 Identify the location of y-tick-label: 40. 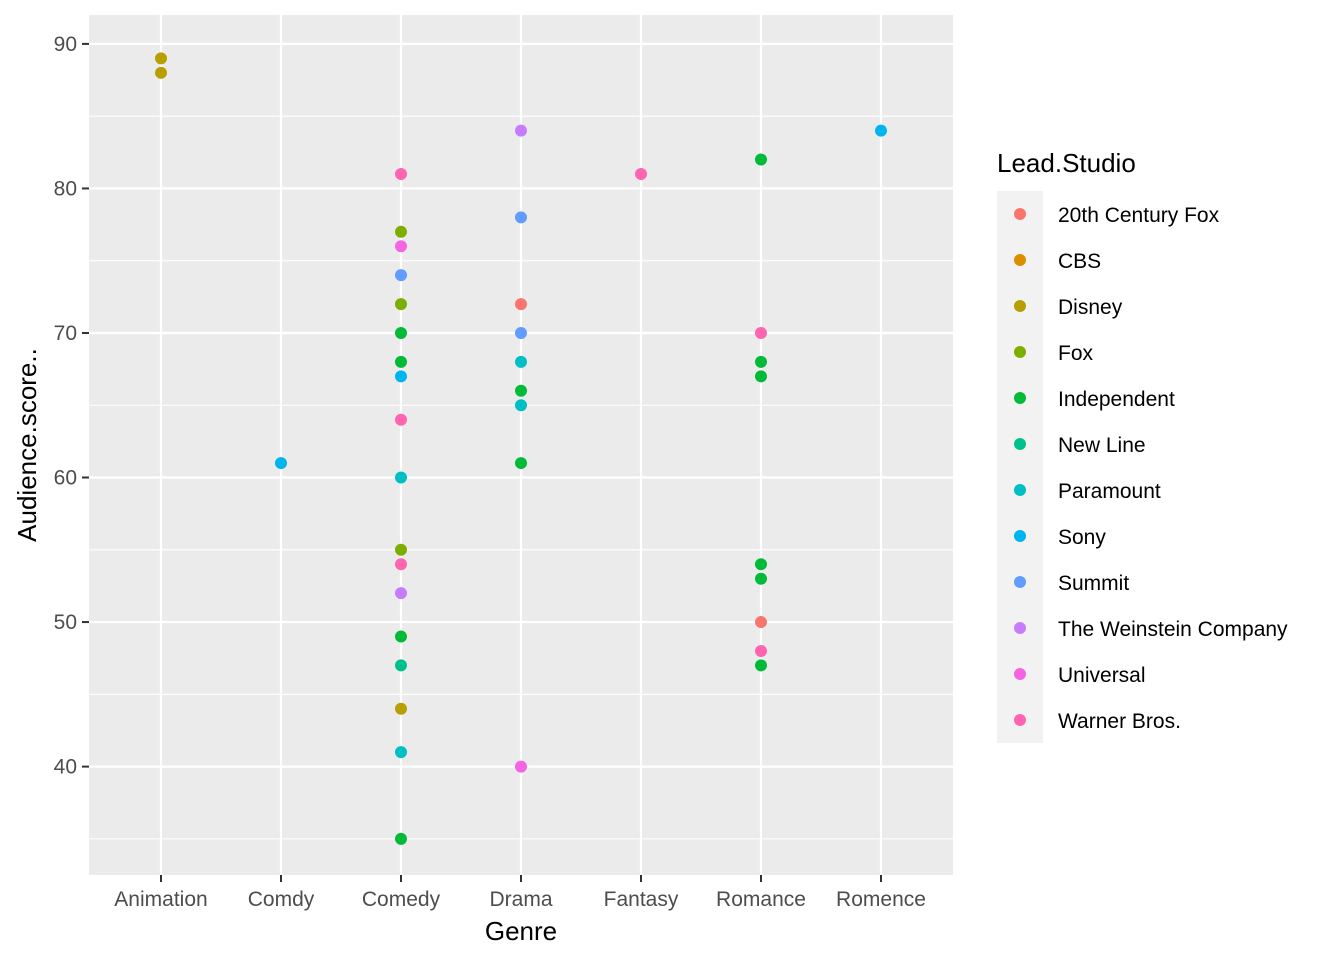
(65, 767).